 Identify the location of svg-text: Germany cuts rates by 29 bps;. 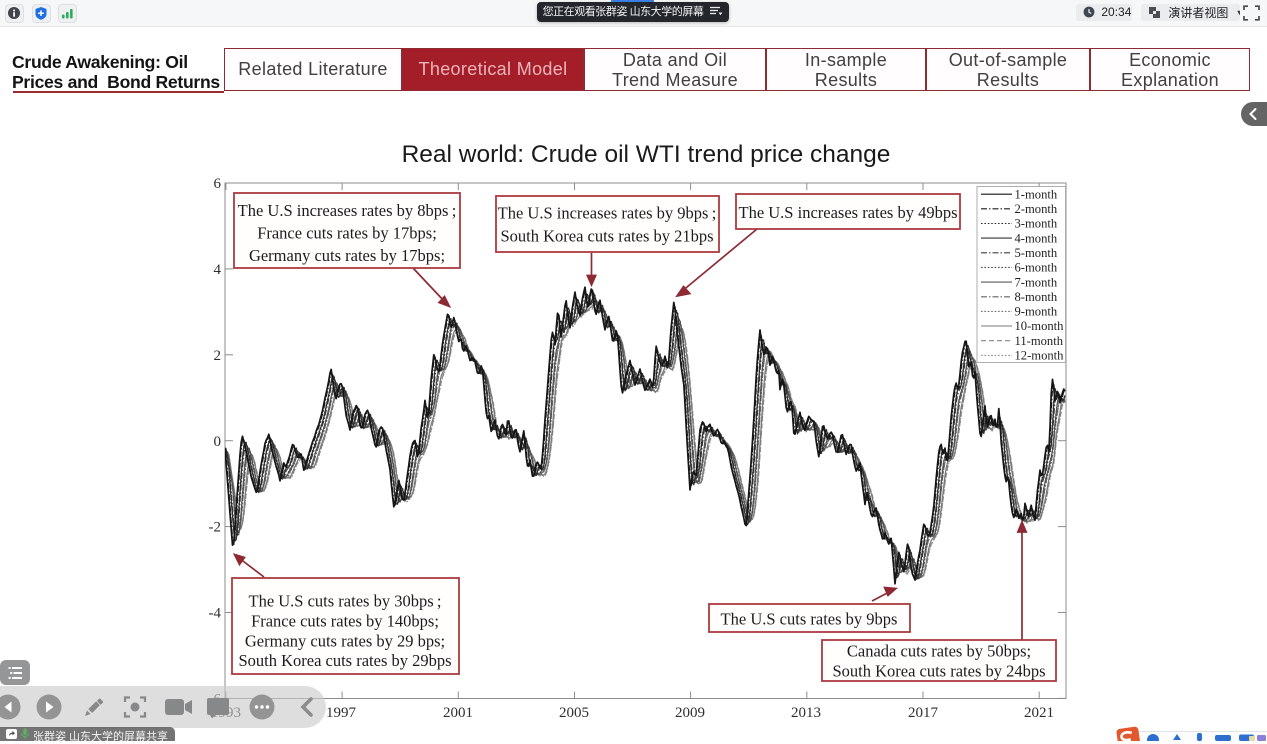
(345, 641).